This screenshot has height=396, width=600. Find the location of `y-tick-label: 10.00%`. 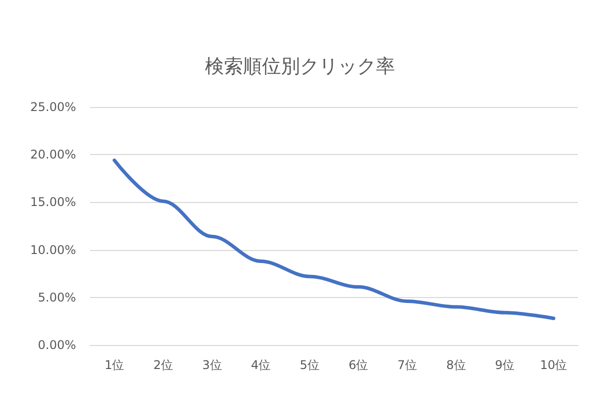

y-tick-label: 10.00% is located at coordinates (53, 249).